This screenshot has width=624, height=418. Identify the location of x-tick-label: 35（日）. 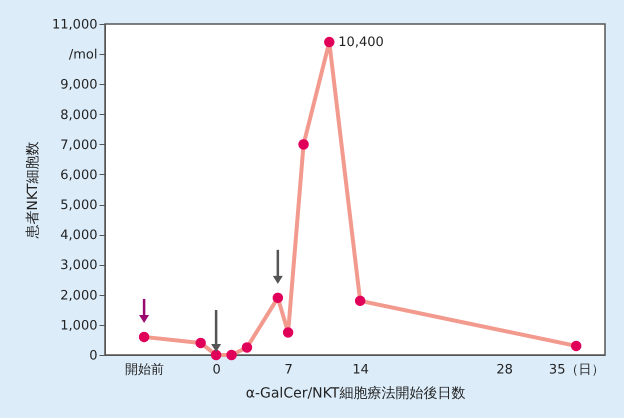
(576, 370).